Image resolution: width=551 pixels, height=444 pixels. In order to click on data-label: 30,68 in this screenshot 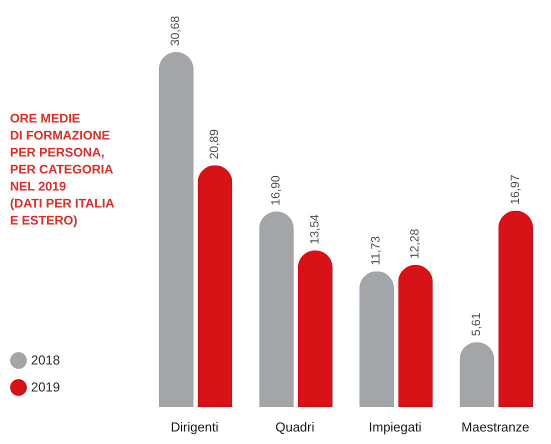, I will do `click(175, 31)`.